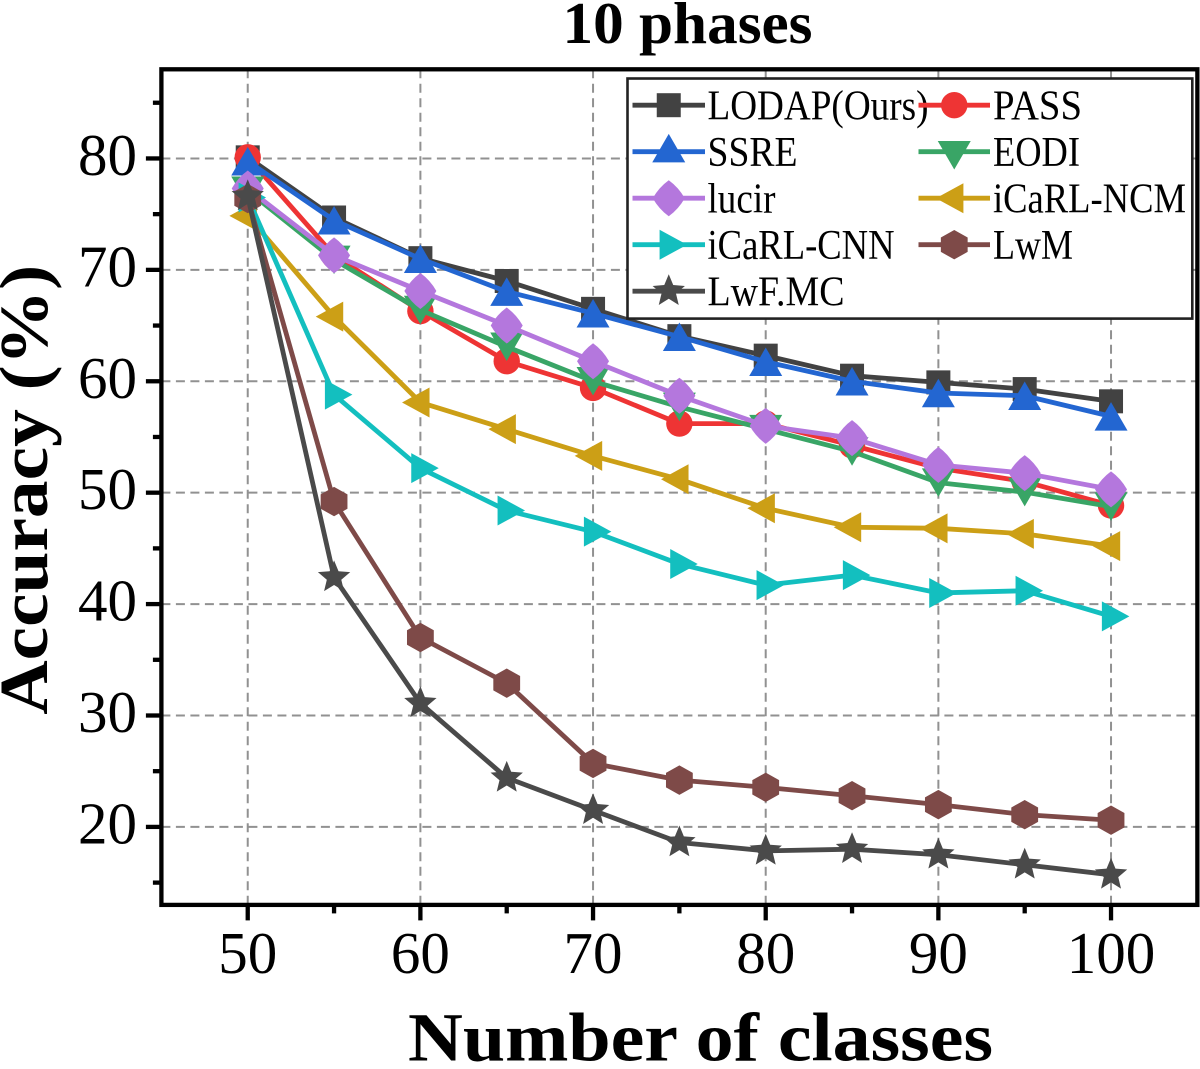 This screenshot has height=1069, width=1200. I want to click on svg-text: 20, so click(107, 823).